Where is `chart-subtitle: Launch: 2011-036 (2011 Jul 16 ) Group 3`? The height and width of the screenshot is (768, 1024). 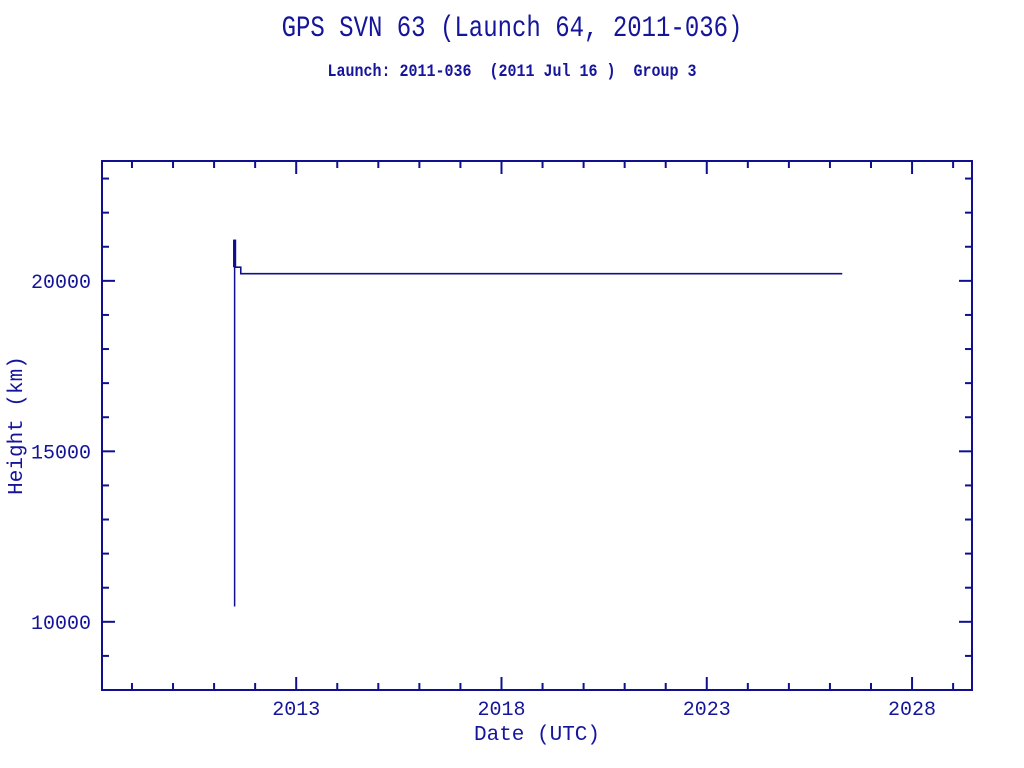 chart-subtitle: Launch: 2011-036 (2011 Jul 16 ) Group 3 is located at coordinates (512, 72).